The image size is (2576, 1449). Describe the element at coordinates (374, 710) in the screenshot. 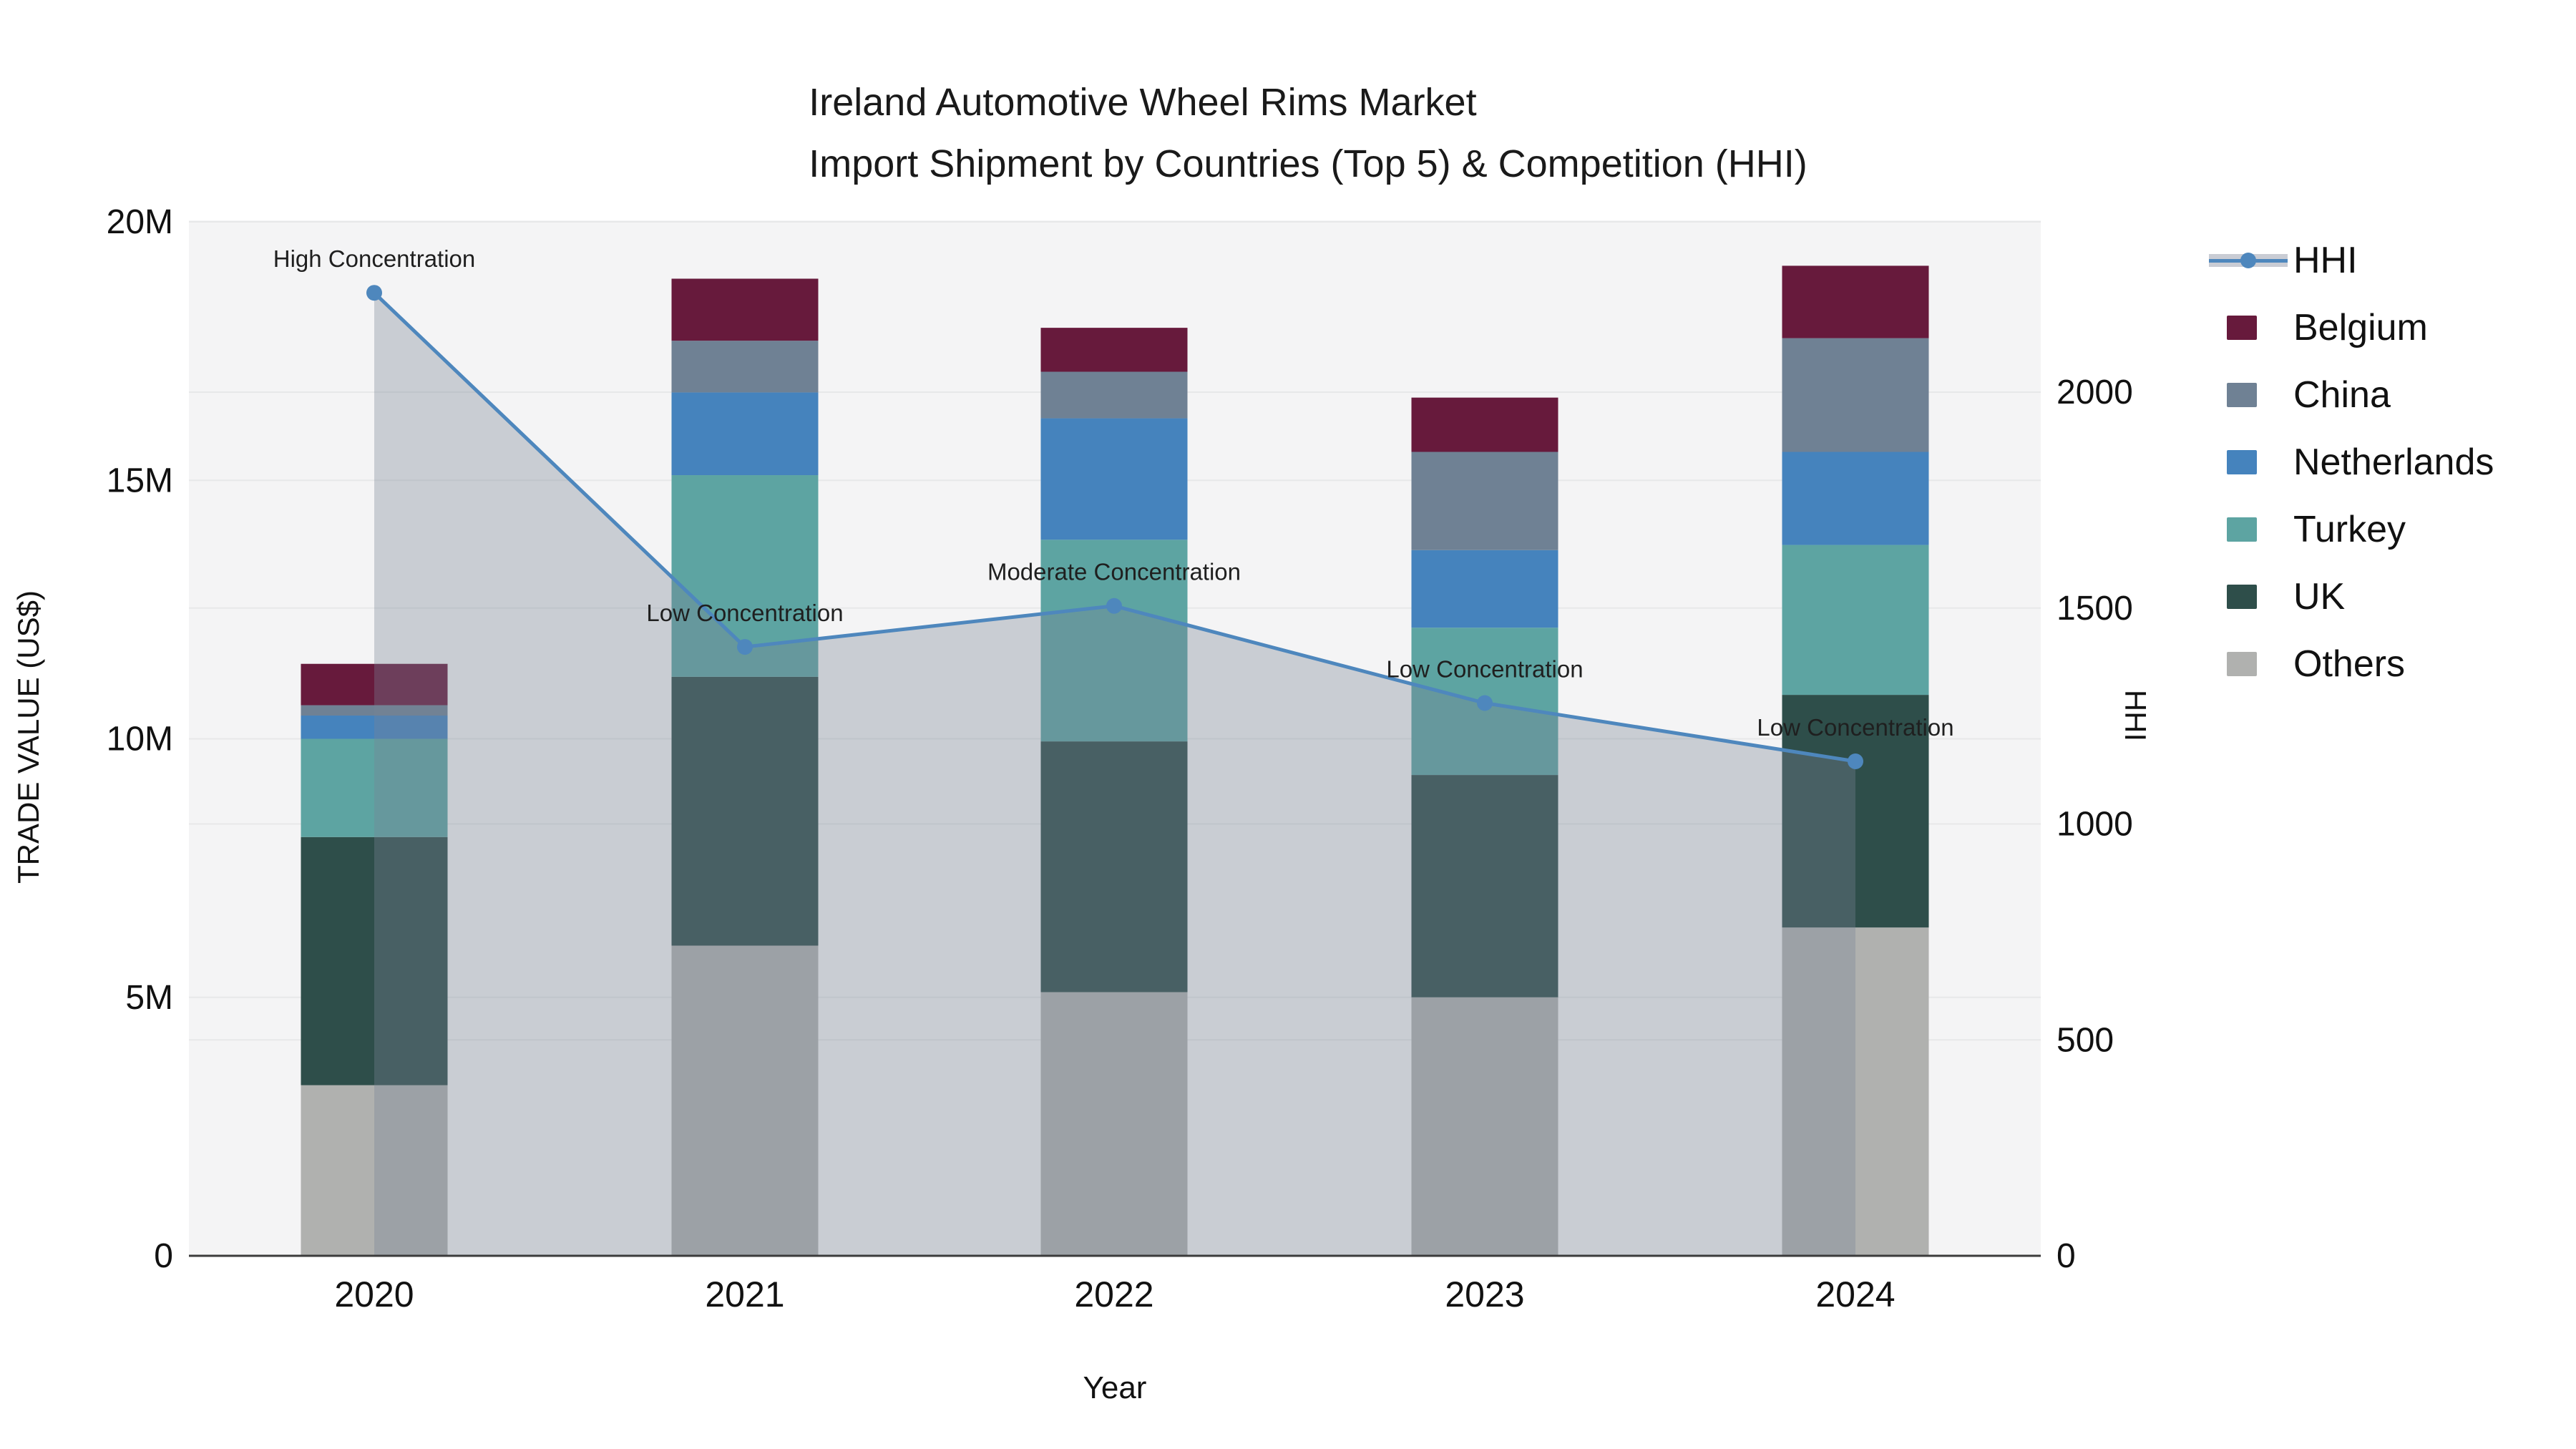

I see `bar-2020-china` at that location.